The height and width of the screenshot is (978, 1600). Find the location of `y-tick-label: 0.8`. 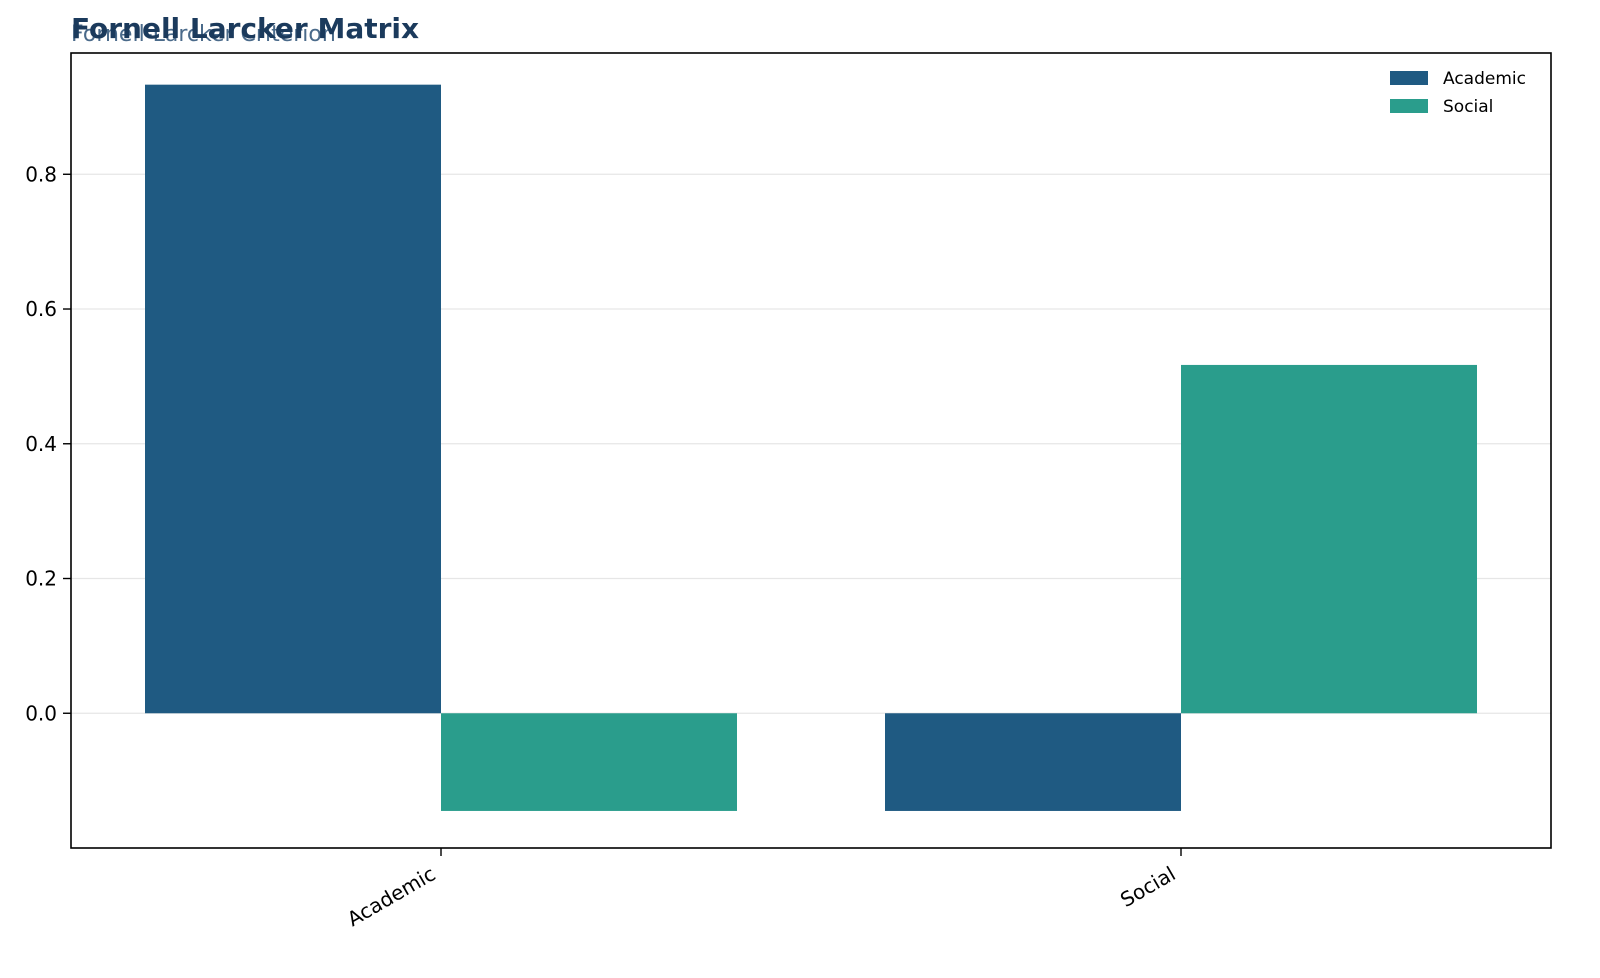

y-tick-label: 0.8 is located at coordinates (41, 174).